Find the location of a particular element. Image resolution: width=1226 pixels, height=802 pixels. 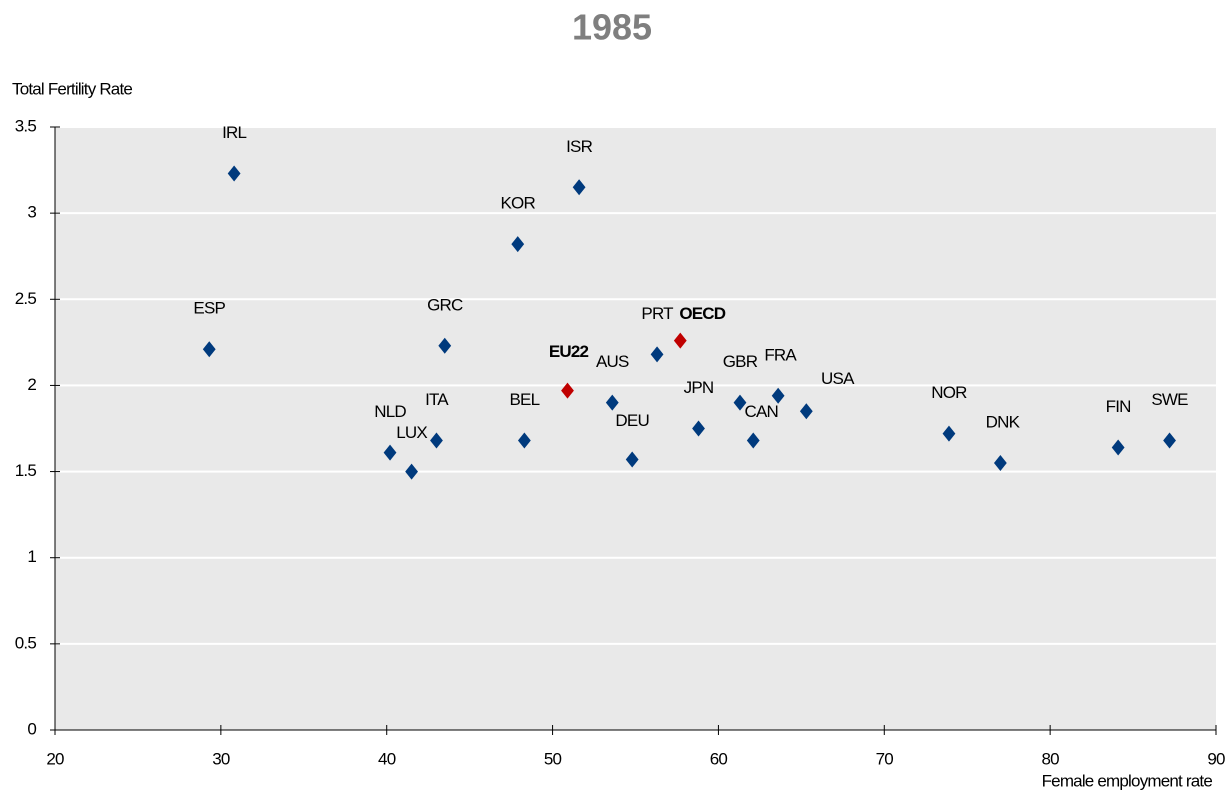

x-tick-label: 70 is located at coordinates (885, 758).